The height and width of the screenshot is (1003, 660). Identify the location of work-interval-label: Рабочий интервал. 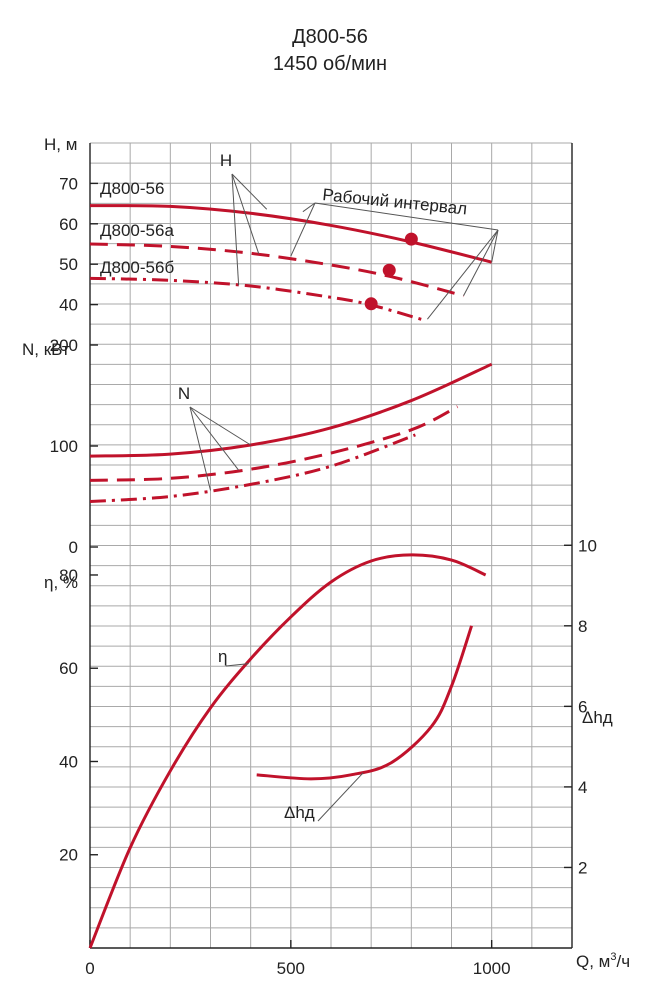
(395, 201).